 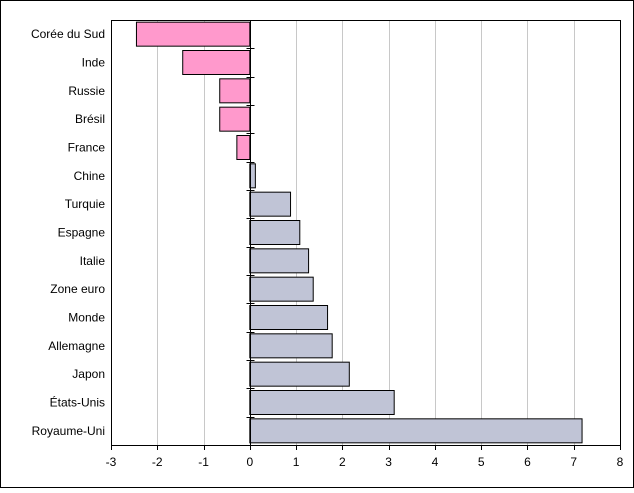 I want to click on category-label: Chine, so click(x=90, y=176).